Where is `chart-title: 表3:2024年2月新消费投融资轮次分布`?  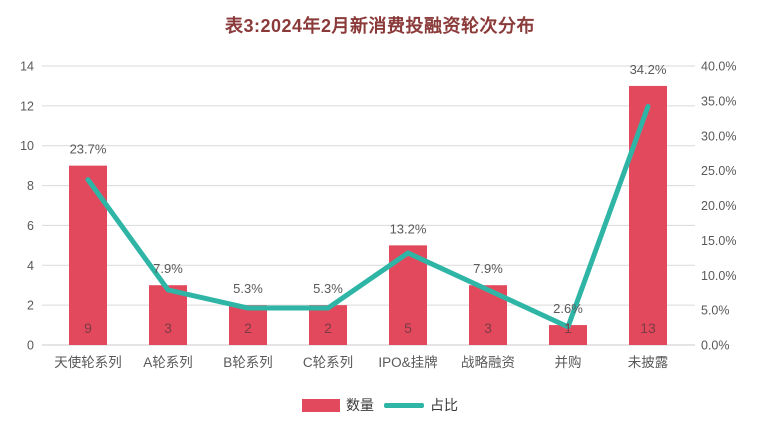 chart-title: 表3:2024年2月新消费投融资轮次分布 is located at coordinates (380, 26).